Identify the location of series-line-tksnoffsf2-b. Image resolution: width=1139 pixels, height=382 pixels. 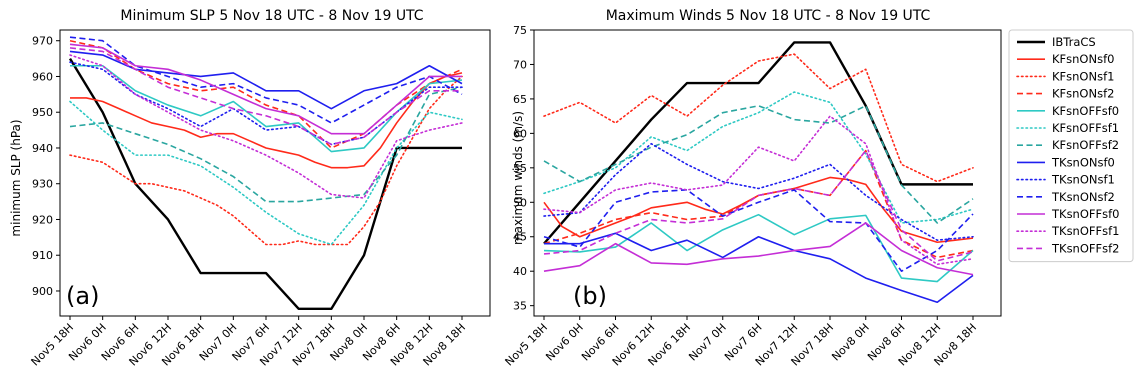
(758, 205).